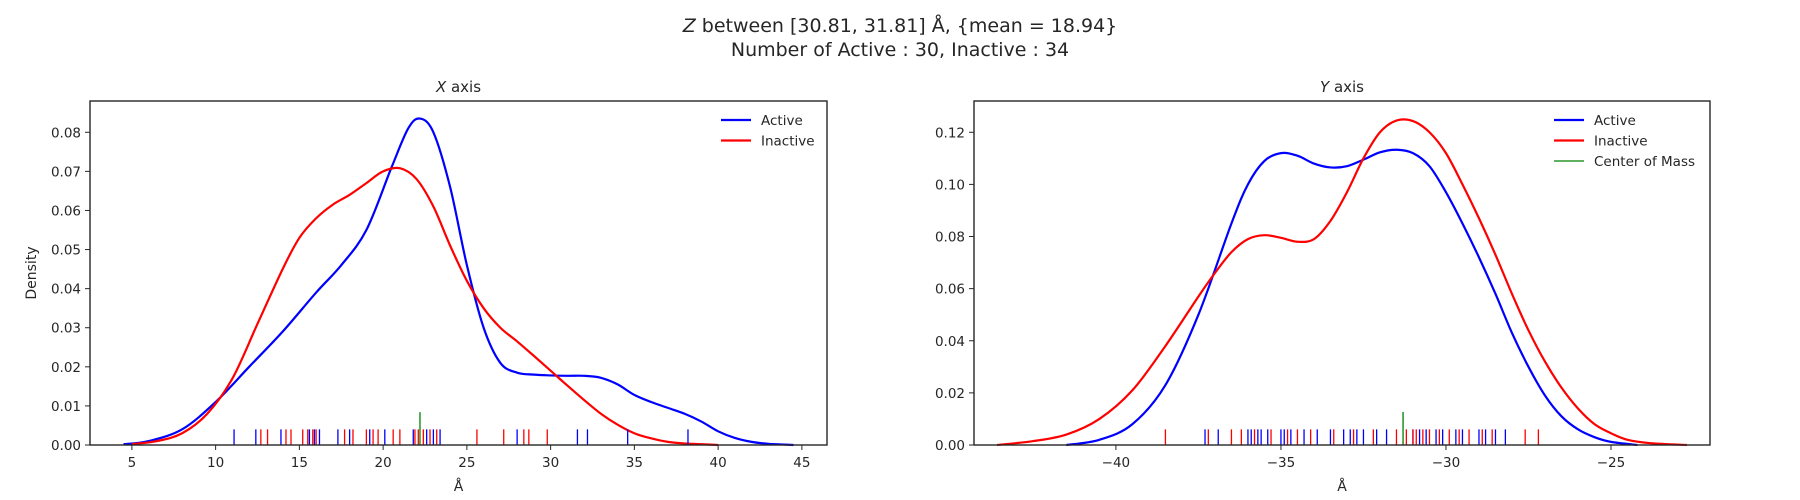  Describe the element at coordinates (634, 463) in the screenshot. I see `x-tick-label: 35` at that location.